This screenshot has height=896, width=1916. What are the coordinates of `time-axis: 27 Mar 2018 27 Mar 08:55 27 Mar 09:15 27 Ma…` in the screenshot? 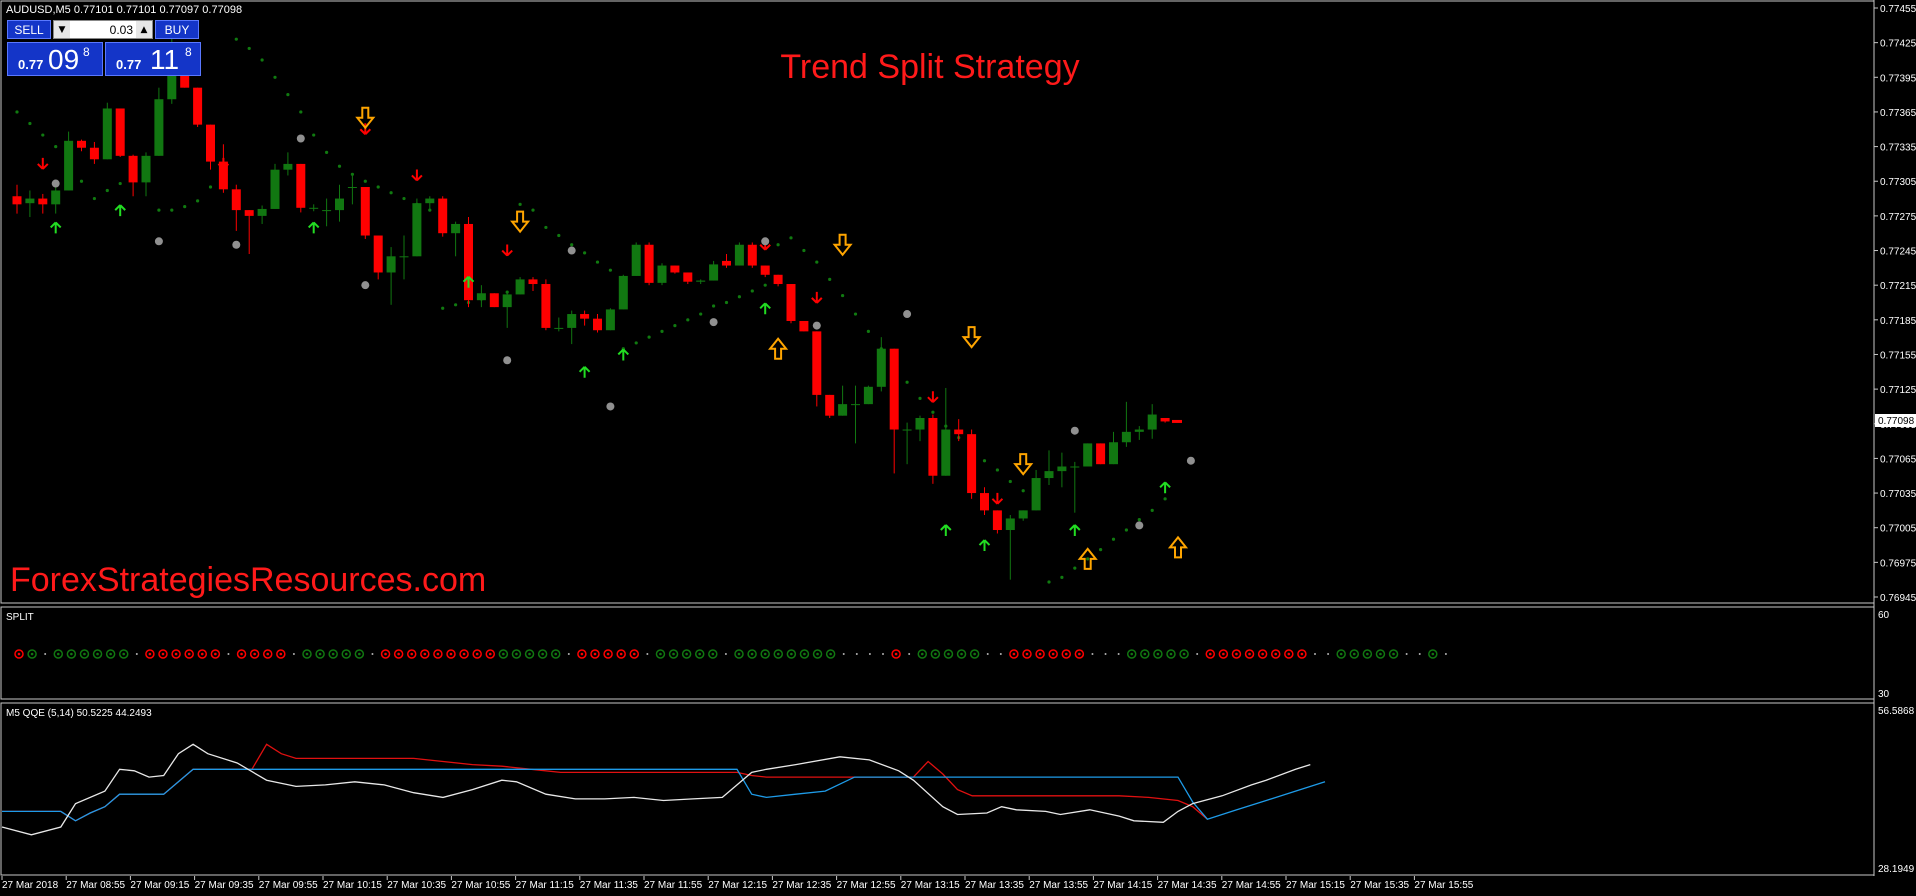 It's located at (737, 883).